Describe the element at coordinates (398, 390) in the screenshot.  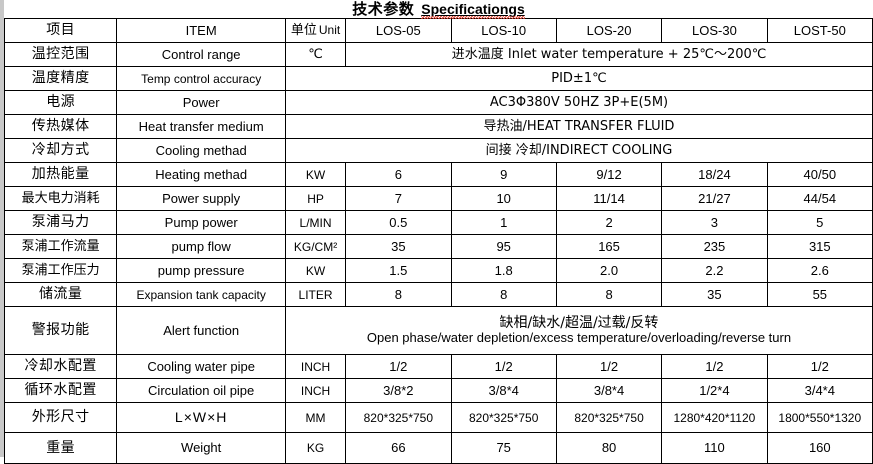
I see `cell-value: 3/8*2` at that location.